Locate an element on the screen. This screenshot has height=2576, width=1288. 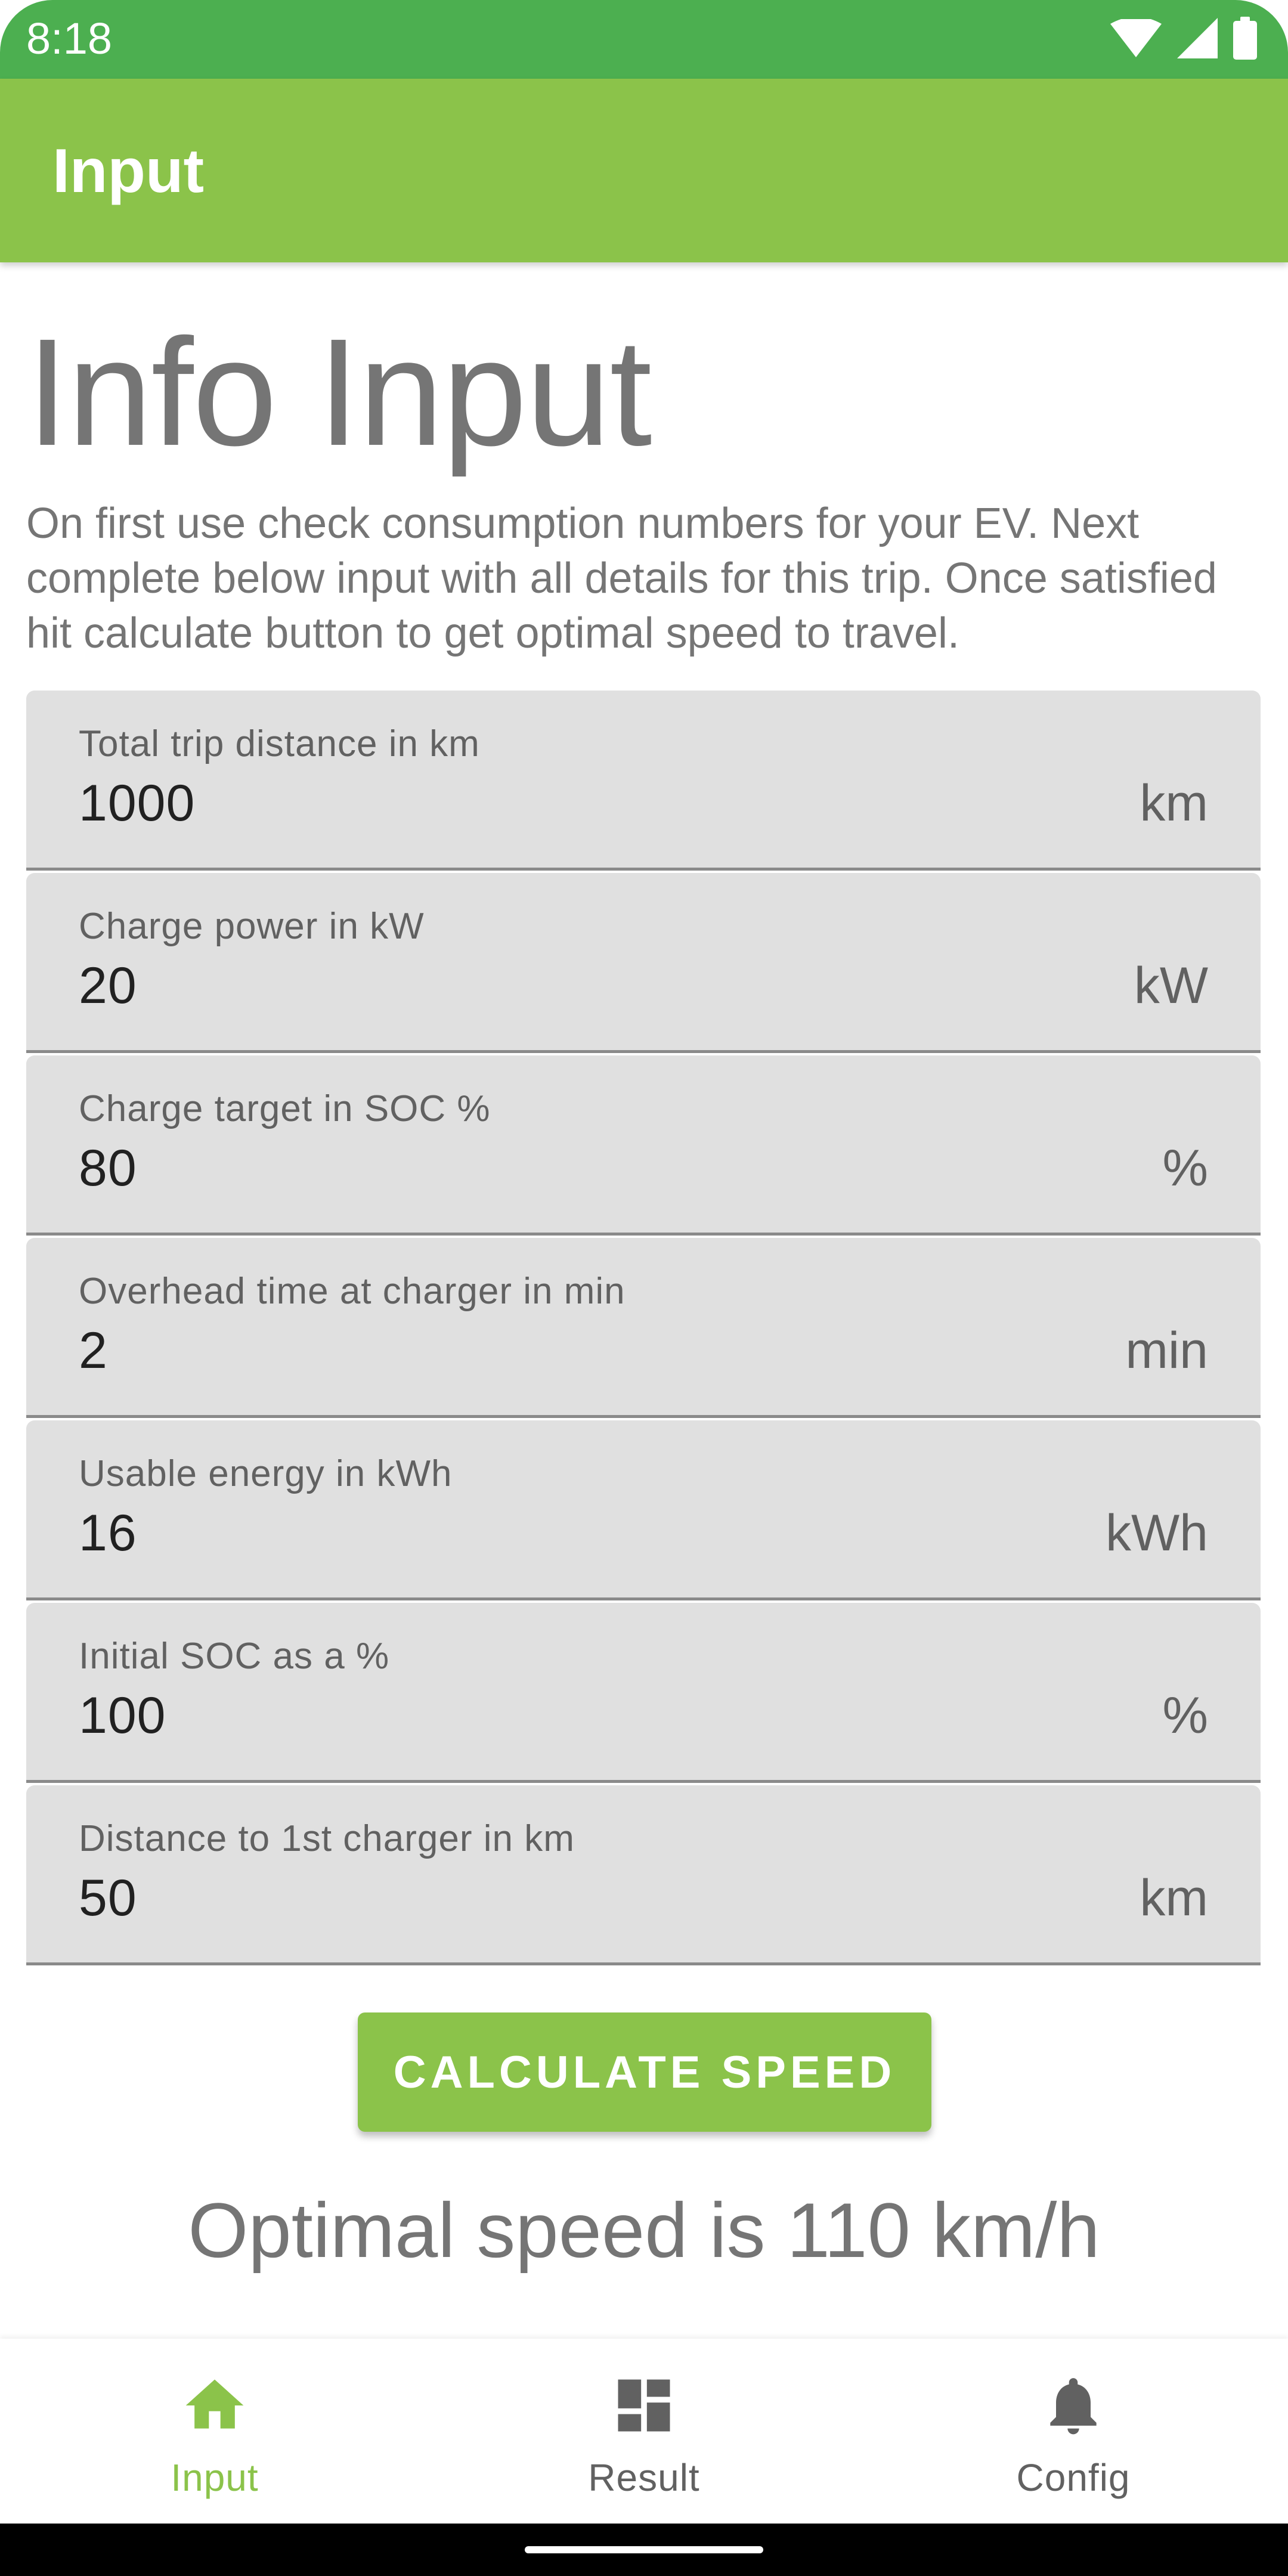
nav-item-config: Config is located at coordinates (1073, 2431).